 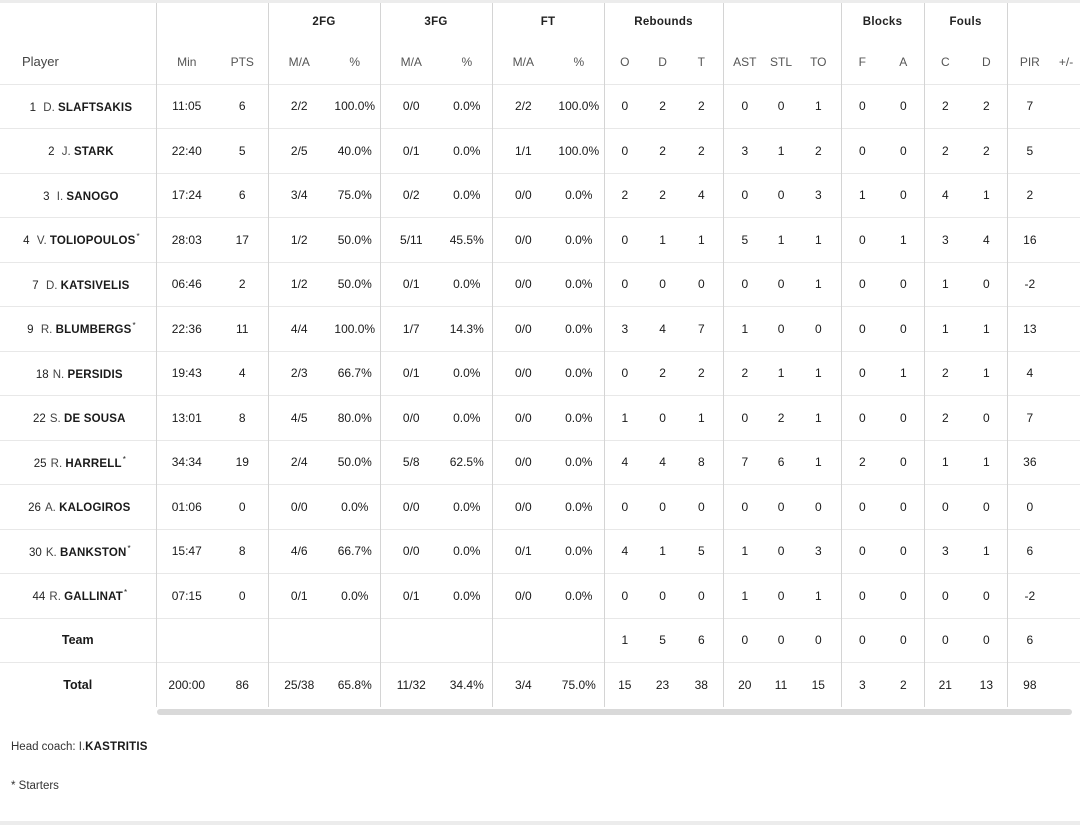 I want to click on stat-ast: 5, so click(x=744, y=239).